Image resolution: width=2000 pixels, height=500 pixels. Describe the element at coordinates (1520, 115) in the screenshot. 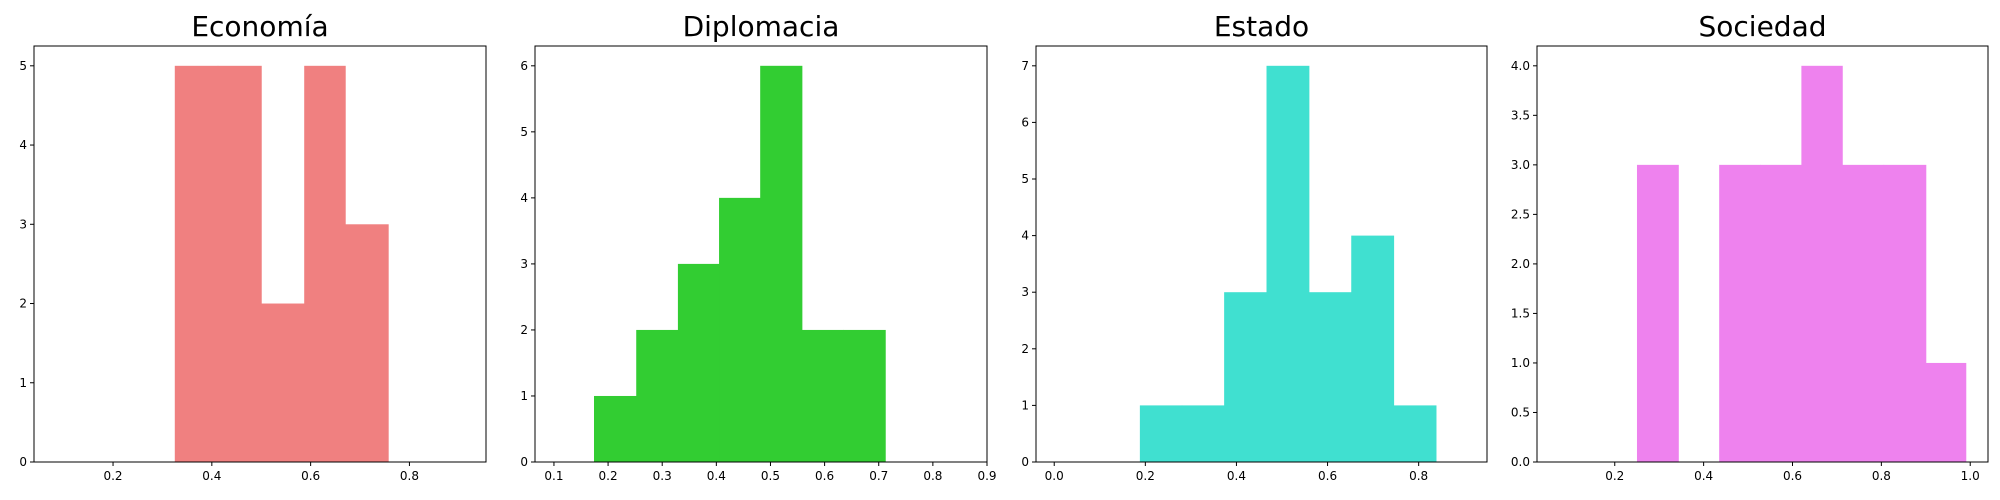

I see `y-tick-label: 3.5` at that location.